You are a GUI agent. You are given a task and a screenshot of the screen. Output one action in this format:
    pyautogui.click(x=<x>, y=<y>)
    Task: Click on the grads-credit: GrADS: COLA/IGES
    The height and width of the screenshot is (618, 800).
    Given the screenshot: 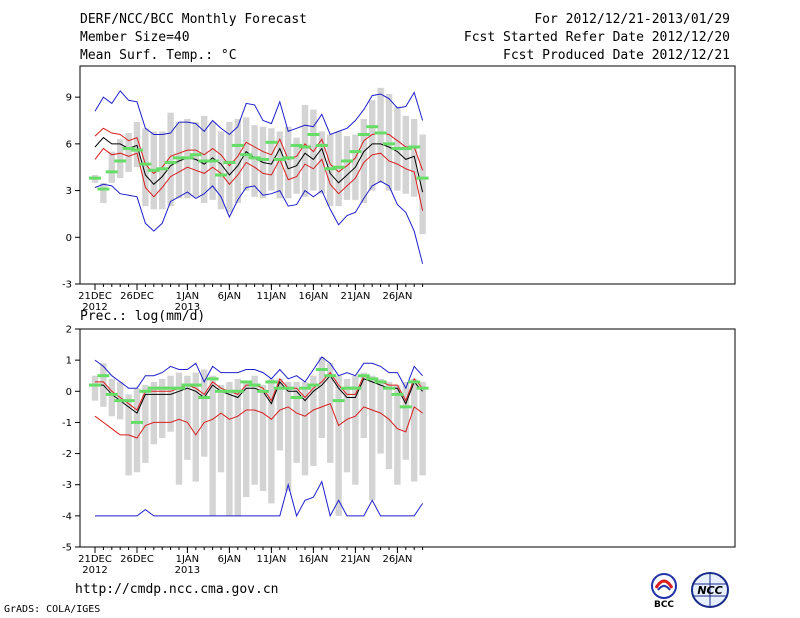 What is the action you would take?
    pyautogui.click(x=52, y=609)
    